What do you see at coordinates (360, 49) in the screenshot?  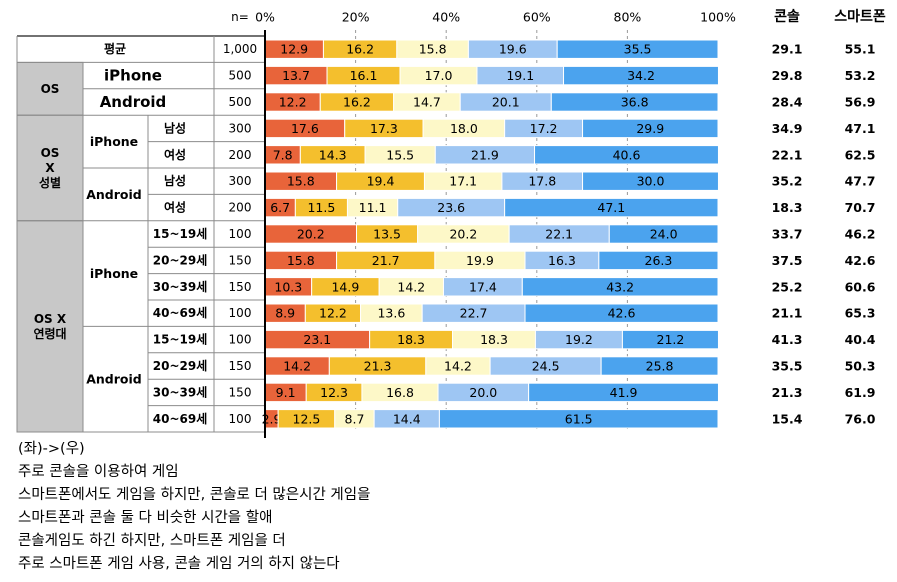 I see `bar-data-label: 16.2` at bounding box center [360, 49].